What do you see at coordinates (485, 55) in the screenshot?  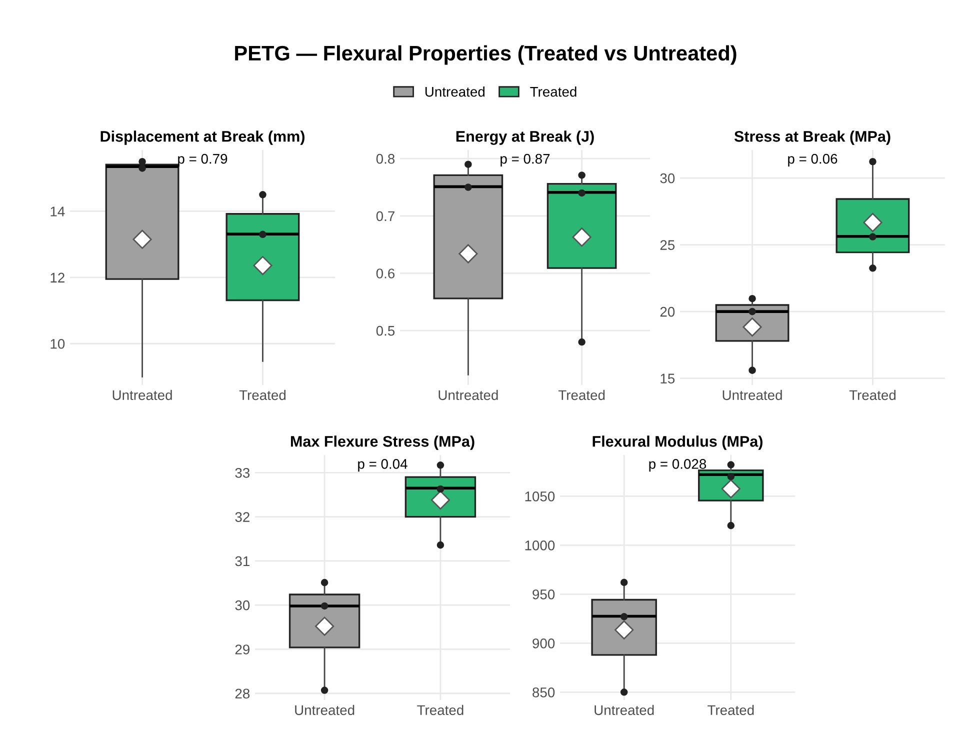 I see `text: PETG — Flexural Properties (Treated vs Untreated)` at bounding box center [485, 55].